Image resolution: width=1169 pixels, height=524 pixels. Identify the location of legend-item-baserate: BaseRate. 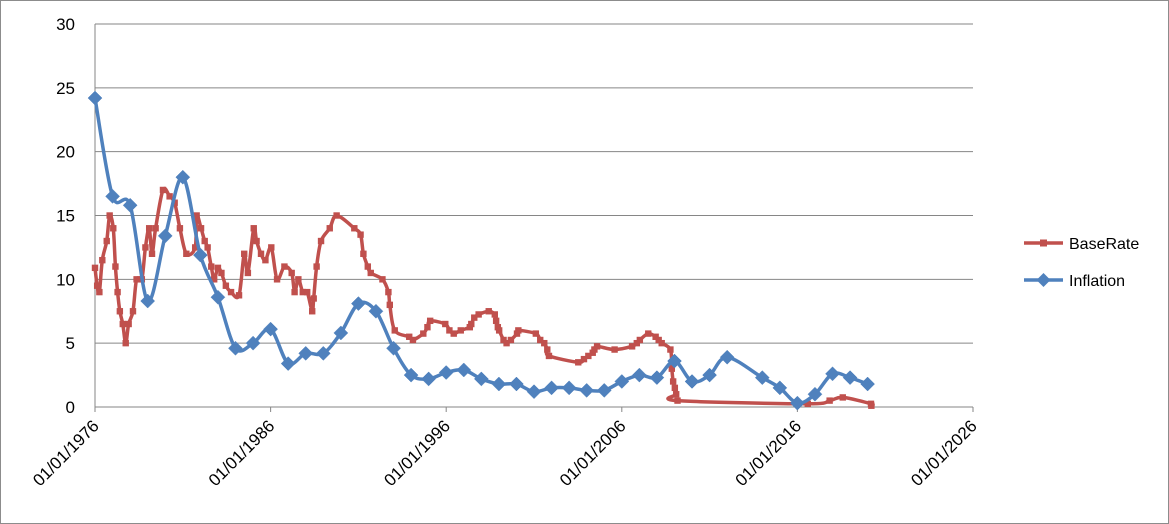
(1081, 244).